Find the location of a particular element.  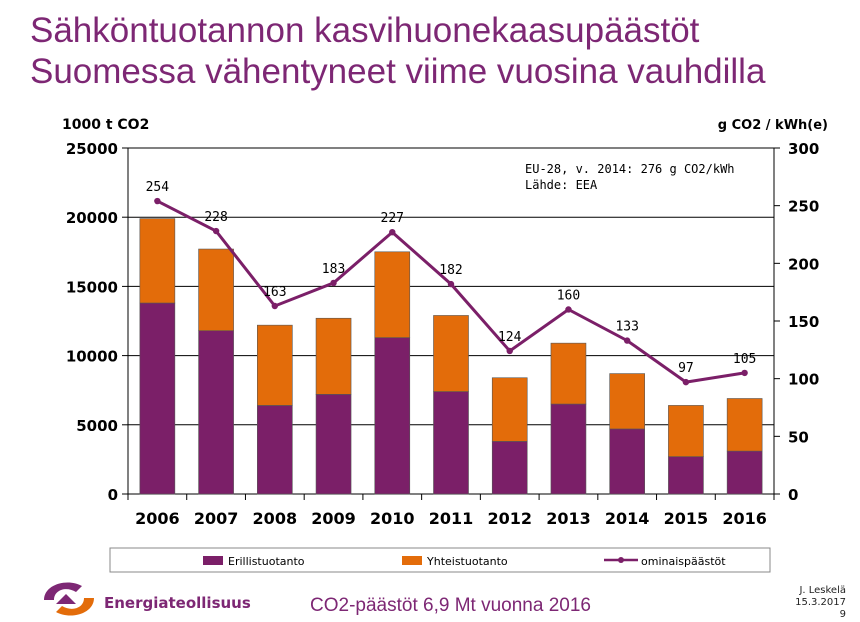

x-tick-label: 2012 is located at coordinates (509, 518).